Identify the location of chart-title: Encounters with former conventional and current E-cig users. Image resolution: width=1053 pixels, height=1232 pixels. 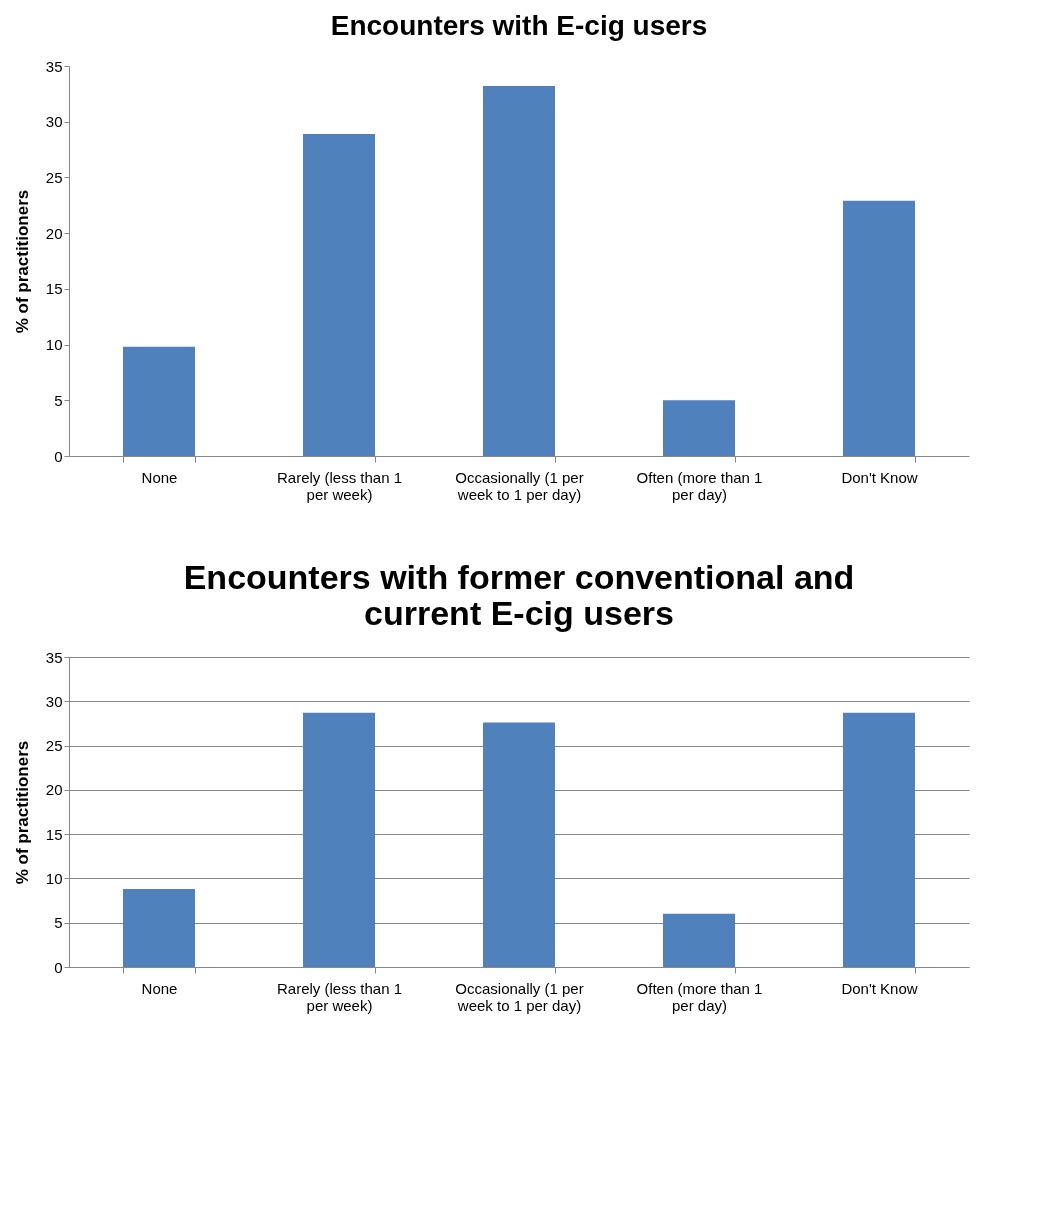
(519, 595).